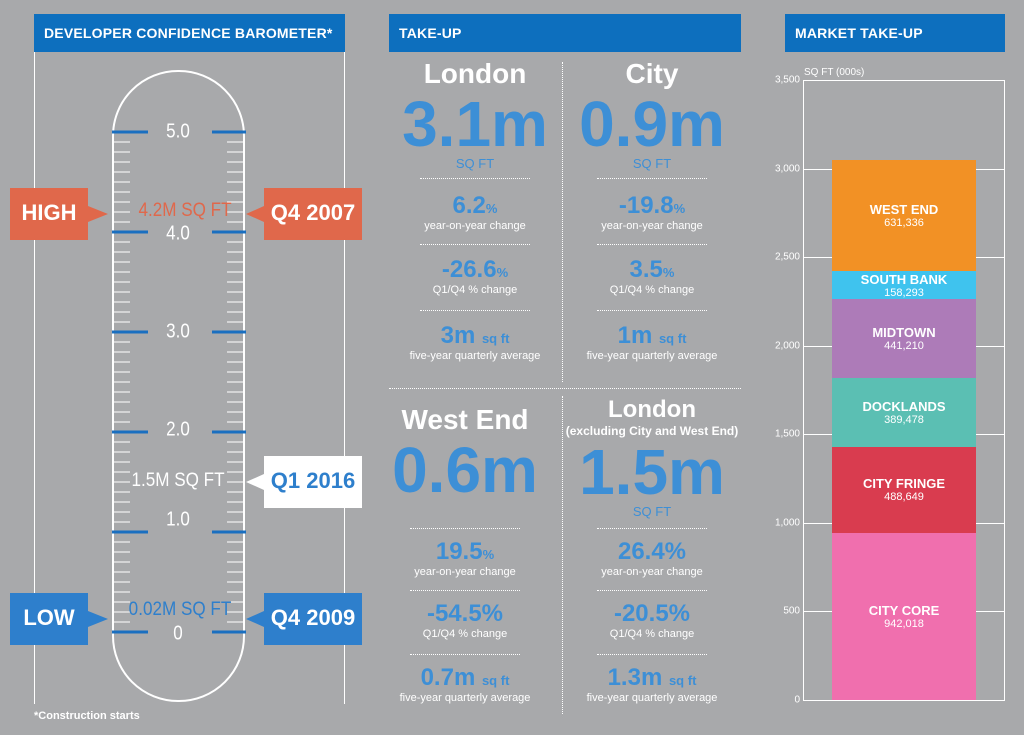 The height and width of the screenshot is (735, 1024). I want to click on stat-value: 1m, so click(635, 335).